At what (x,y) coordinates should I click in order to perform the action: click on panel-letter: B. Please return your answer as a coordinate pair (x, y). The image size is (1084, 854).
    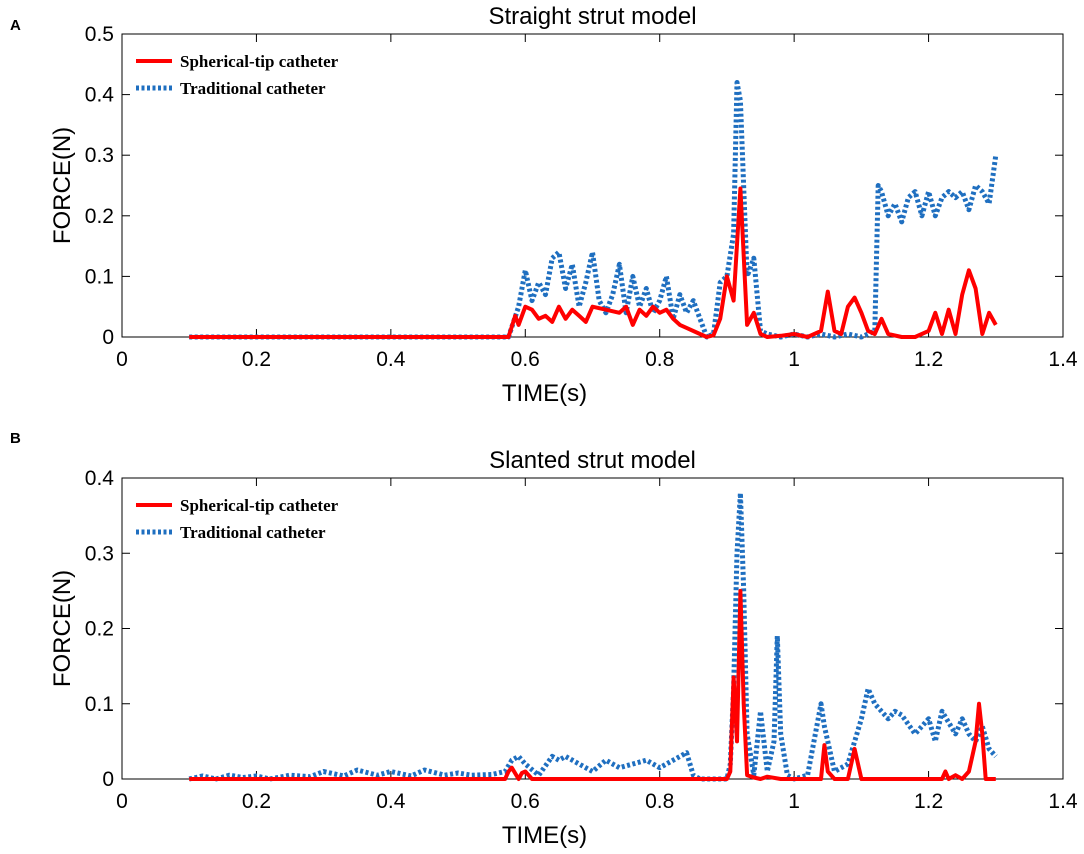
    Looking at the image, I should click on (15, 438).